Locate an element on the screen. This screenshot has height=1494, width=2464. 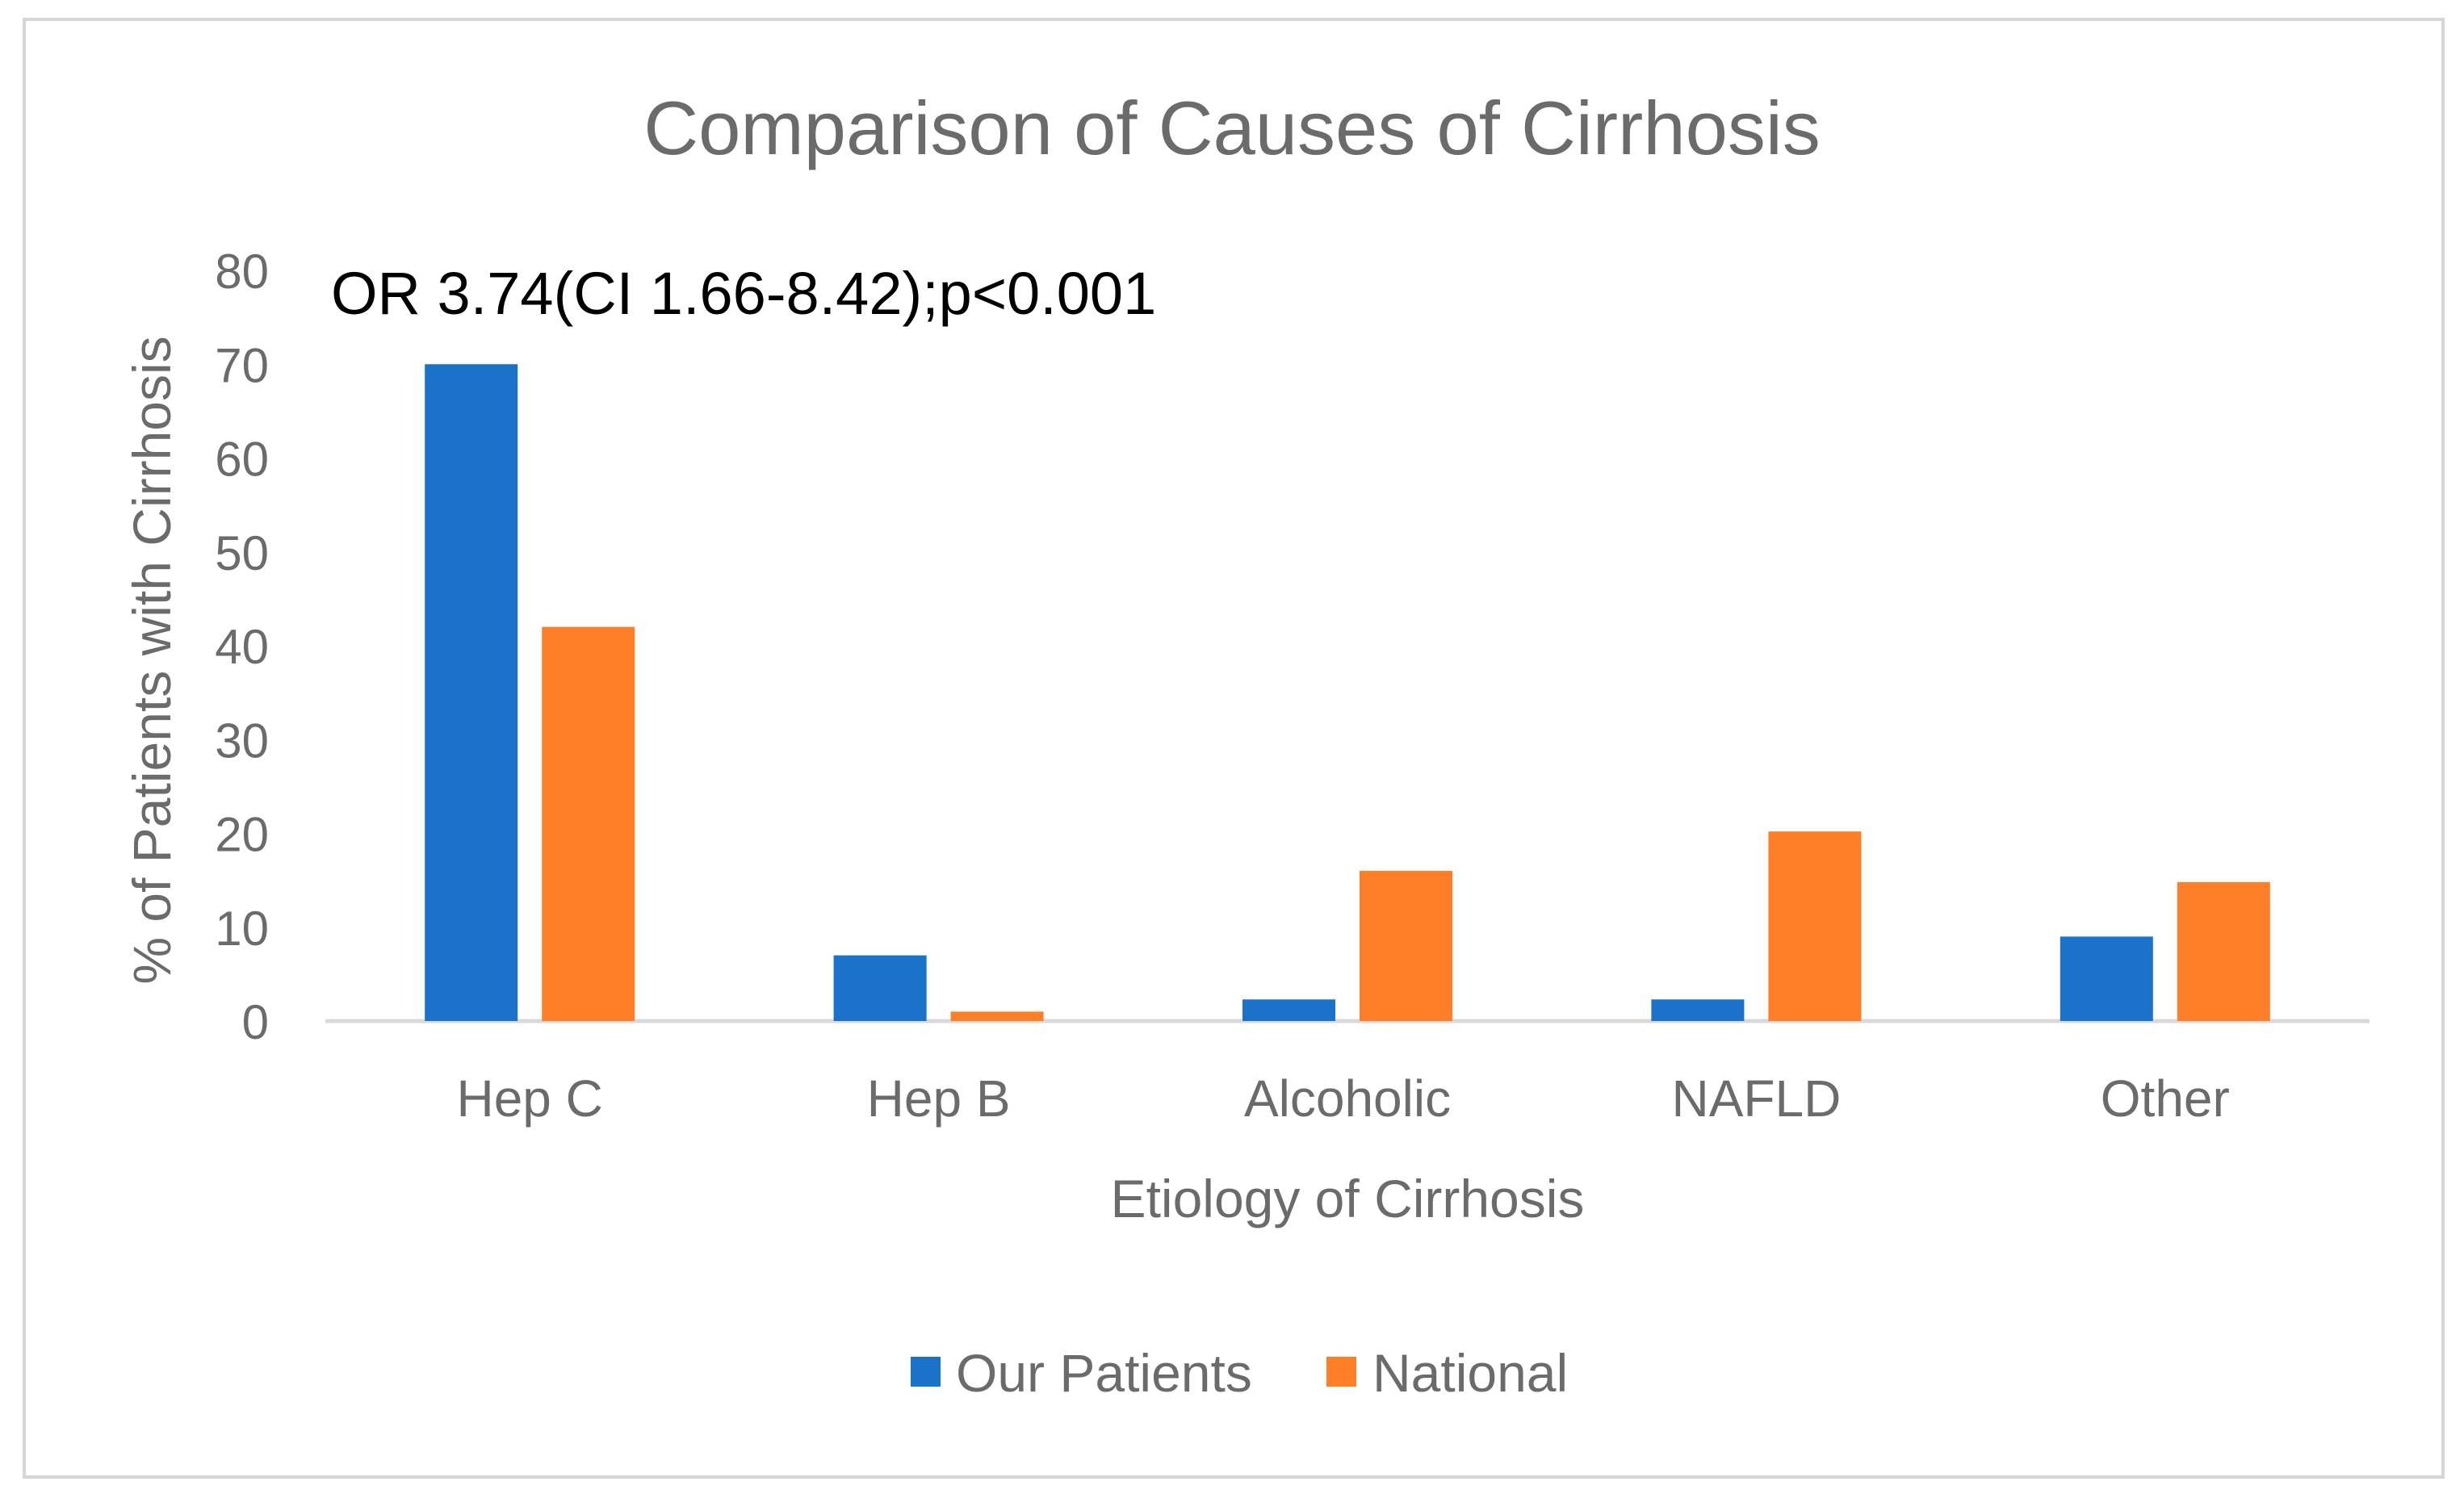
y-tick-label: 20 is located at coordinates (242, 835).